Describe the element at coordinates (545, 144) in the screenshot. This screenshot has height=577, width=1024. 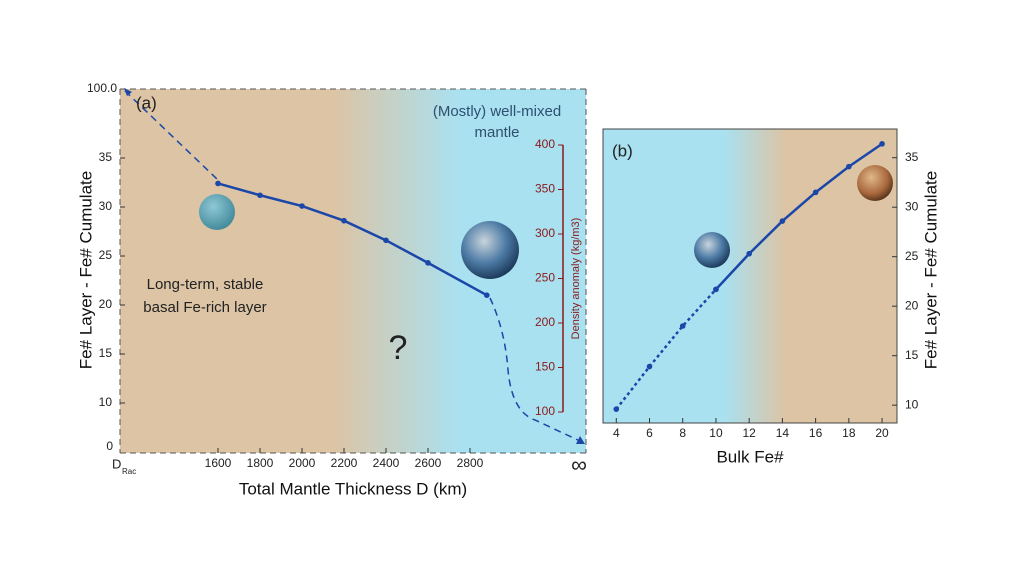
I see `y2-tick-label: 400` at that location.